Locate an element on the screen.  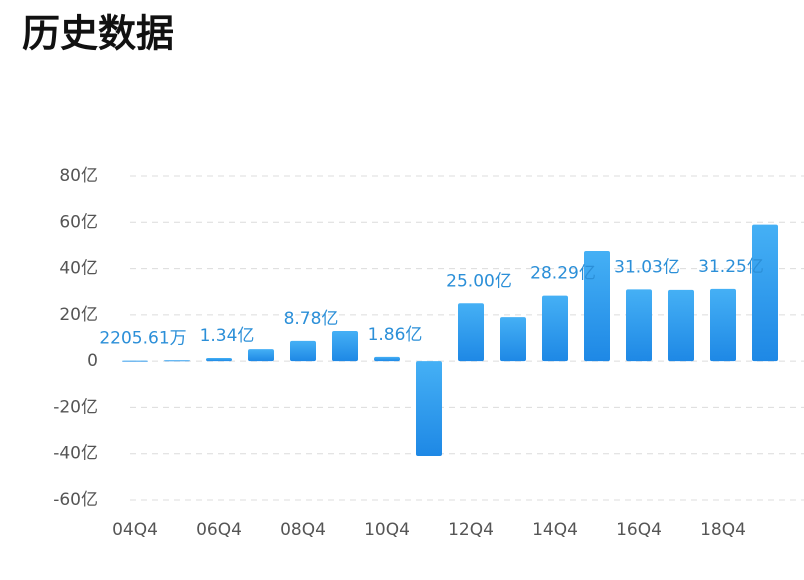
y-tick-label: 20亿 is located at coordinates (78, 315).